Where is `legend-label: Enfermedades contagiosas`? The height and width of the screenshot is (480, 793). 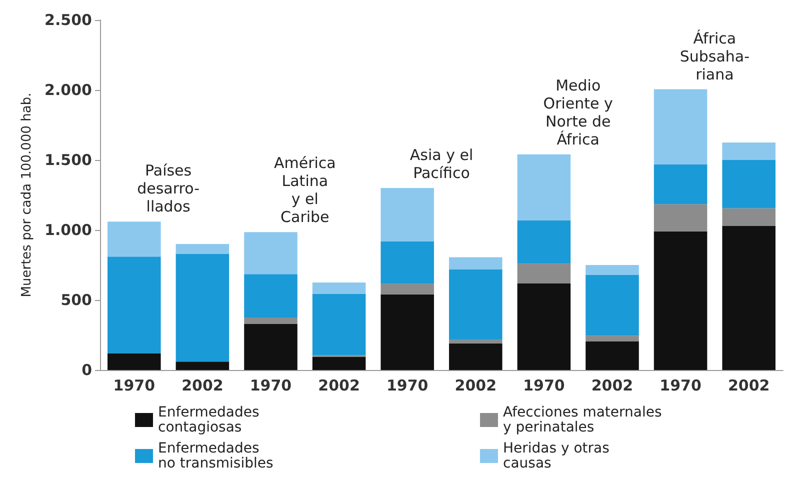
legend-label: Enfermedades contagiosas is located at coordinates (209, 420).